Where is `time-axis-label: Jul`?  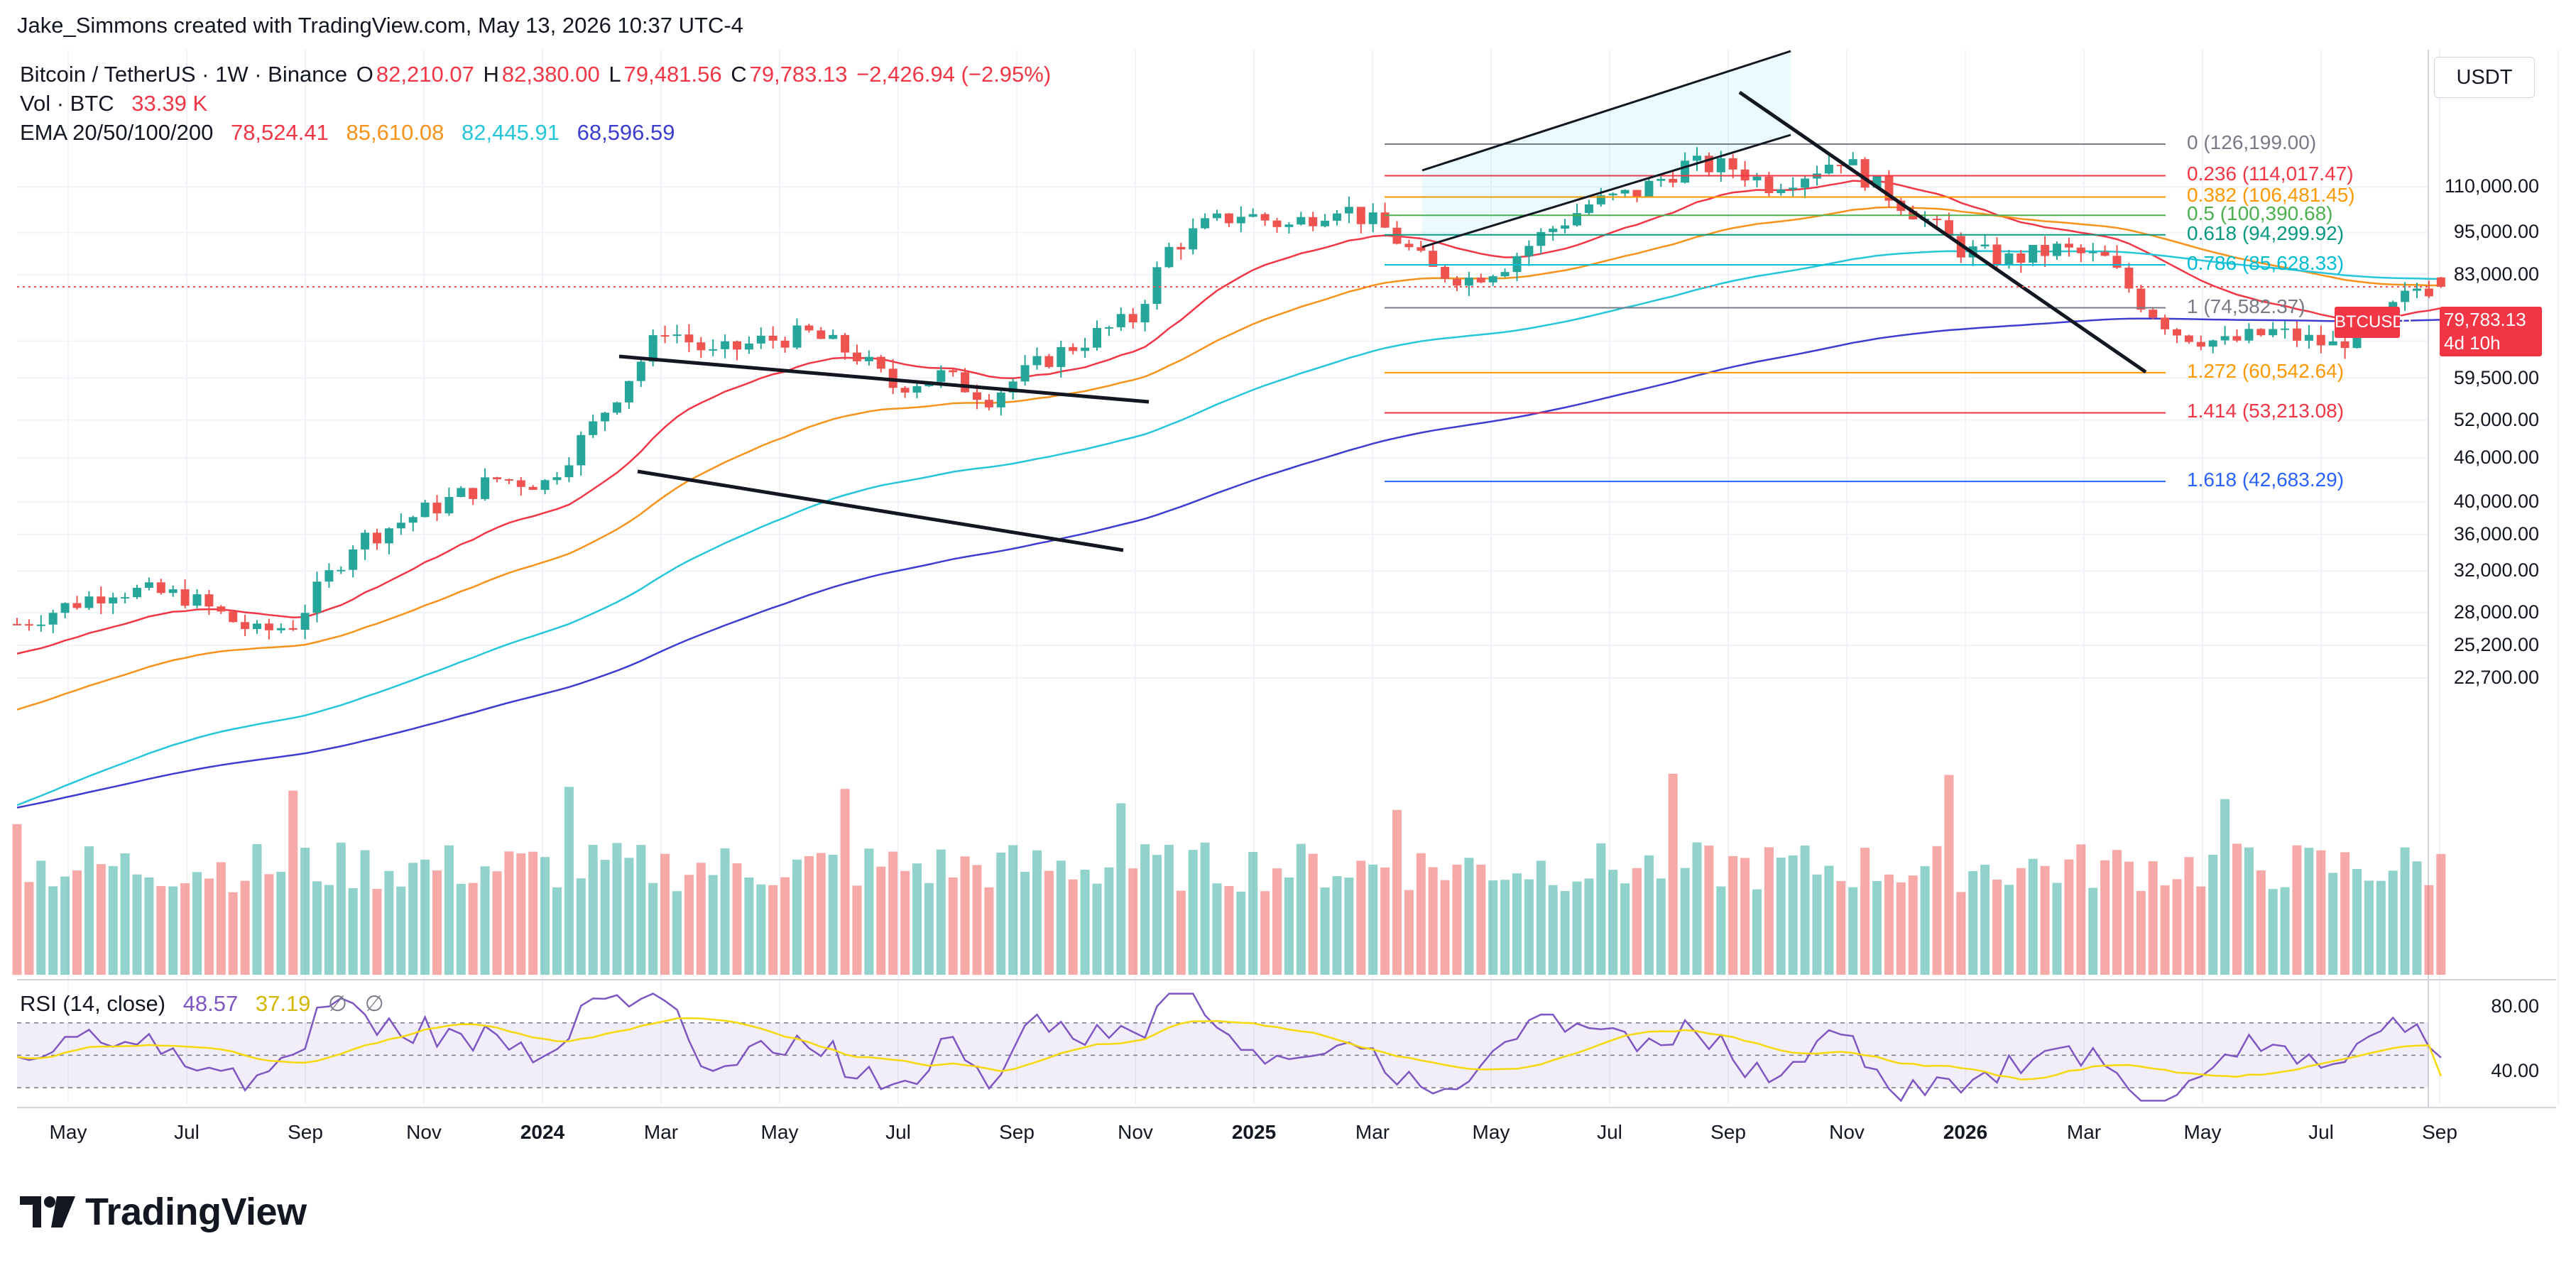 time-axis-label: Jul is located at coordinates (898, 1132).